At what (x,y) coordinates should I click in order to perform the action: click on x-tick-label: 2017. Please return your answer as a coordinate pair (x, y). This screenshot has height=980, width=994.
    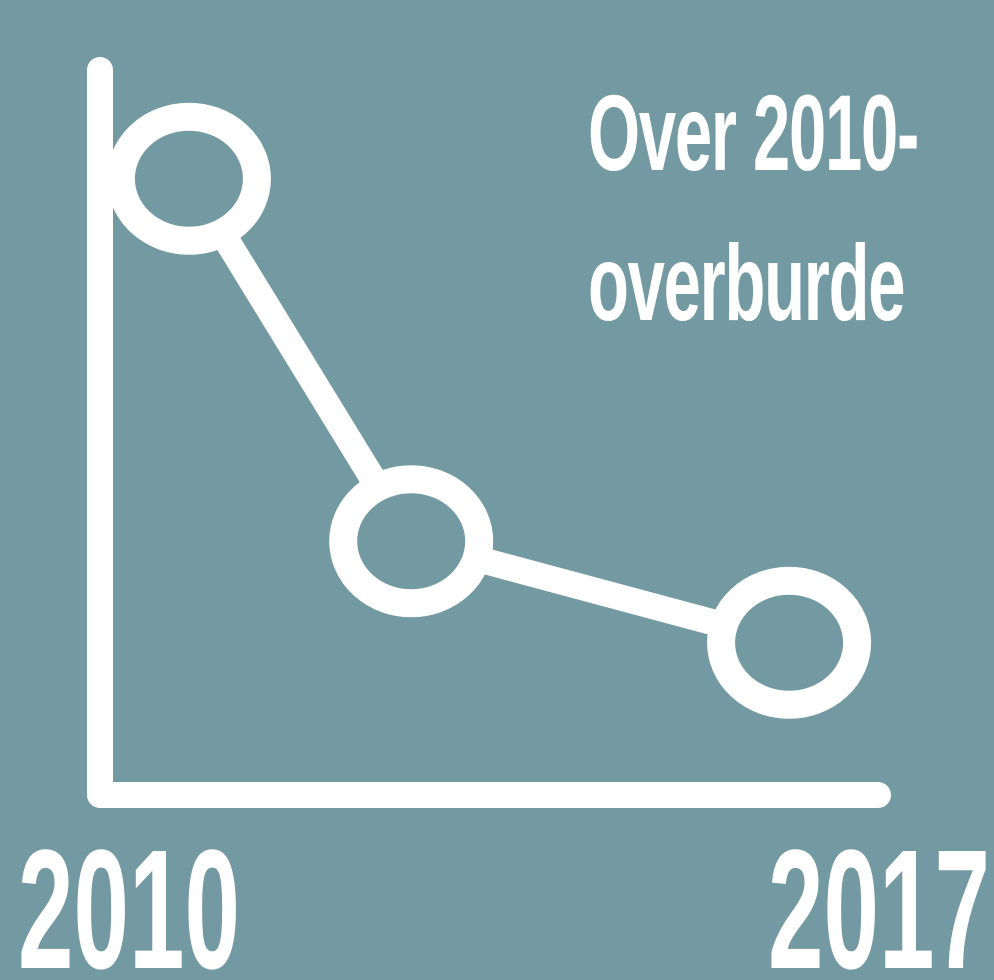
    Looking at the image, I should click on (879, 897).